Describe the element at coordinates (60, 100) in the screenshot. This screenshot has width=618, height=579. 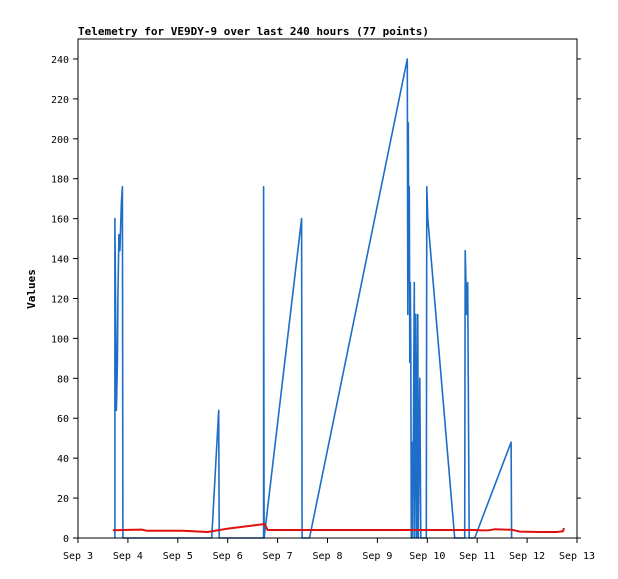
I see `y-tick-label: 220` at that location.